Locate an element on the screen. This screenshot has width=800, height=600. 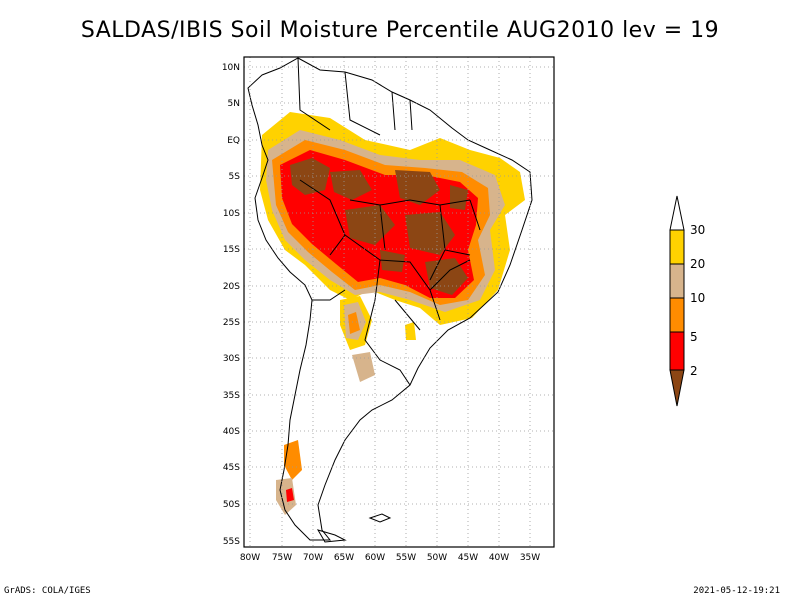
lat-label: 50S is located at coordinates (231, 505).